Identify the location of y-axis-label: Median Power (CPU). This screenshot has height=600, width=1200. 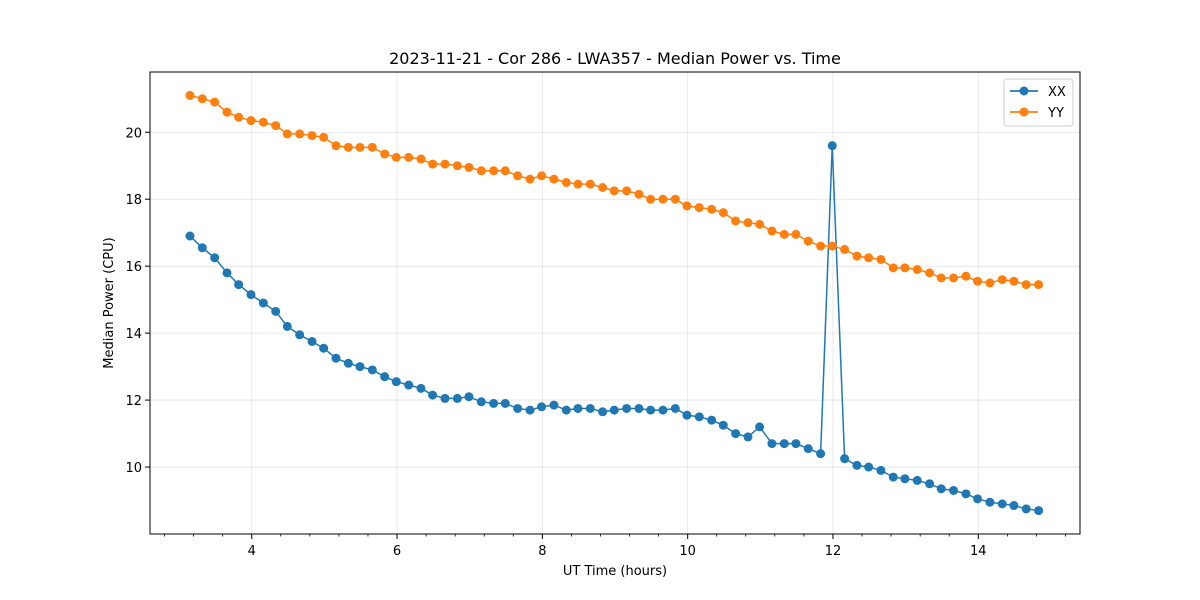
(109, 302).